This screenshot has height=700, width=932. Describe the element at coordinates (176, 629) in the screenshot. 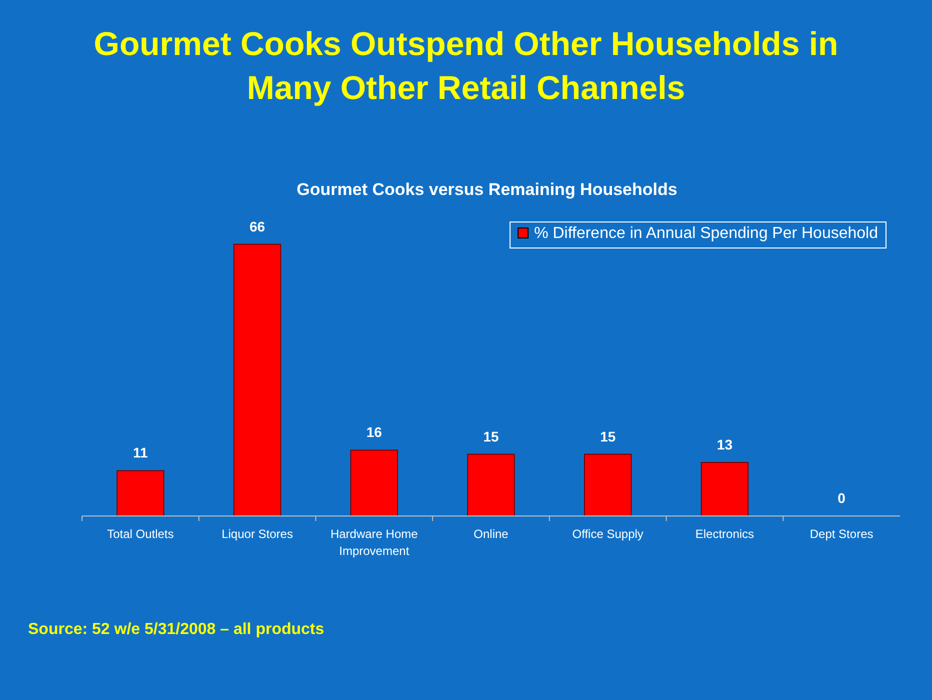

I see `source-note: Source: 52 w/e 5/31/2008 – all products` at that location.